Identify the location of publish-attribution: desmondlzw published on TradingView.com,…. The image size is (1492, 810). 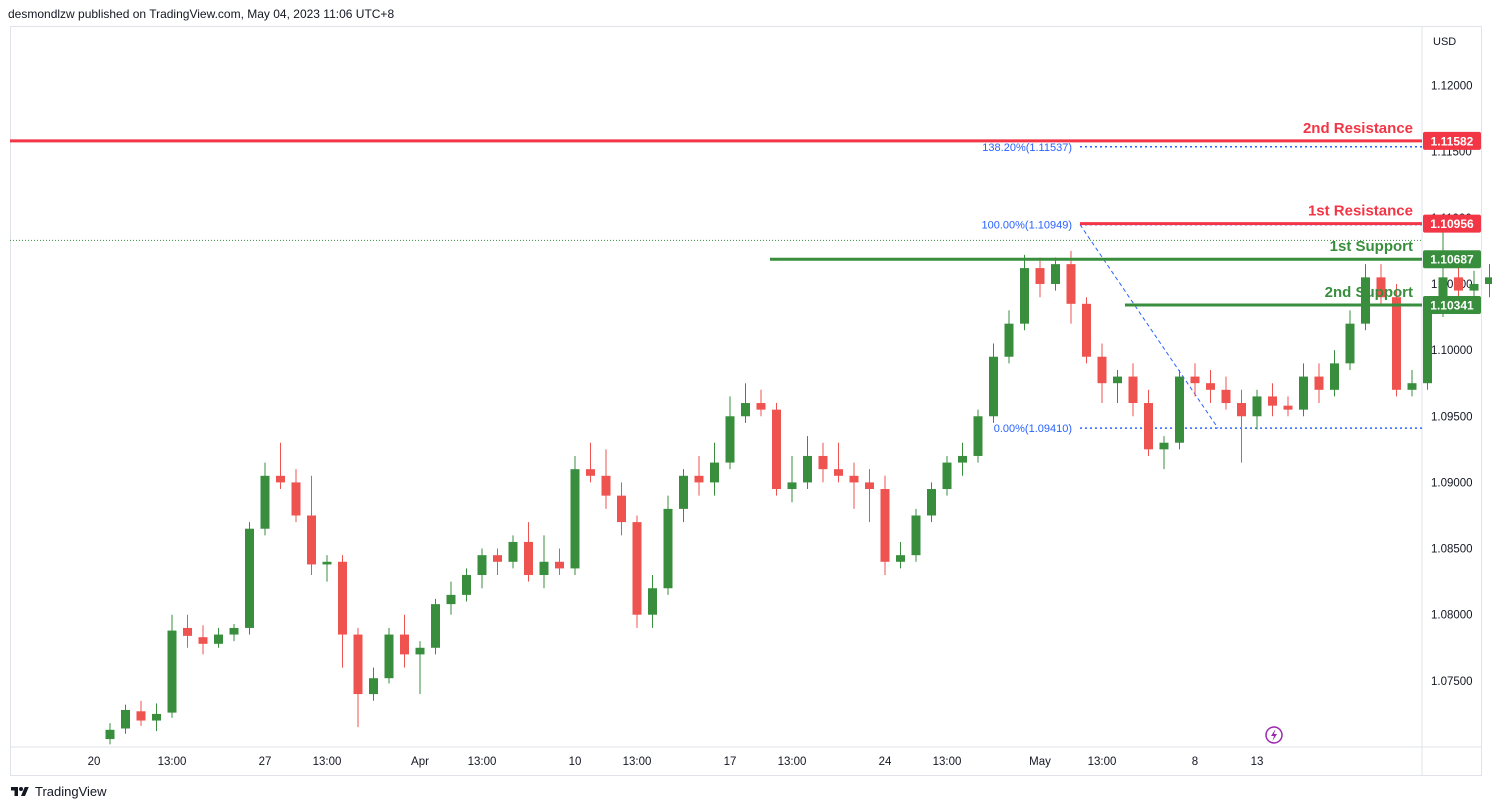
(201, 14).